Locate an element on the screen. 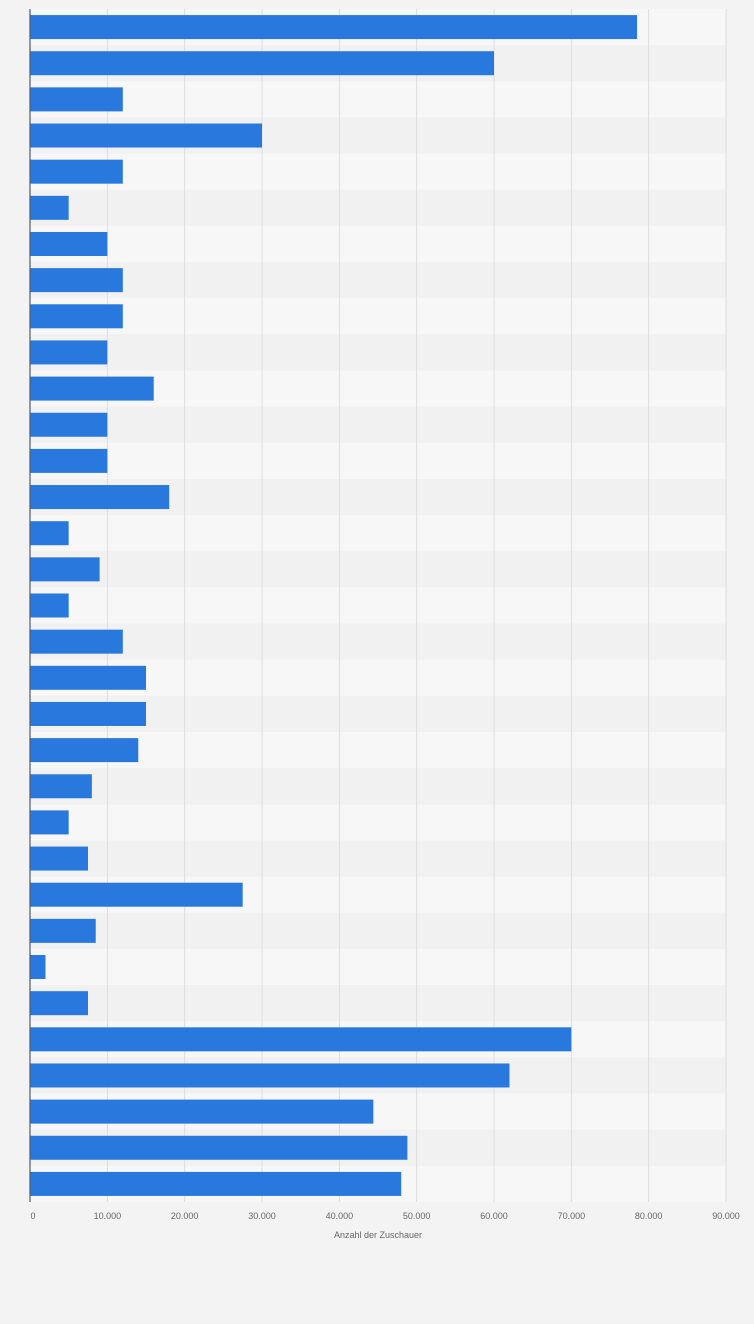 This screenshot has height=1324, width=754. x-tick-label: 0 is located at coordinates (32, 1216).